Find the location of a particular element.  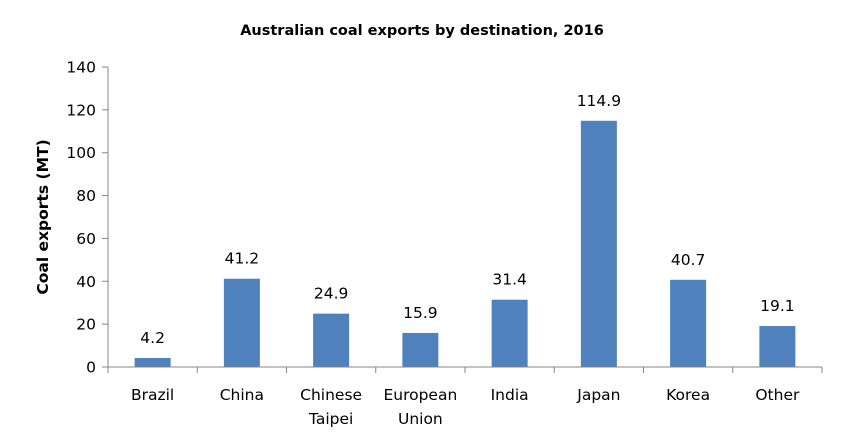

y-tick-label: 120 is located at coordinates (81, 110).